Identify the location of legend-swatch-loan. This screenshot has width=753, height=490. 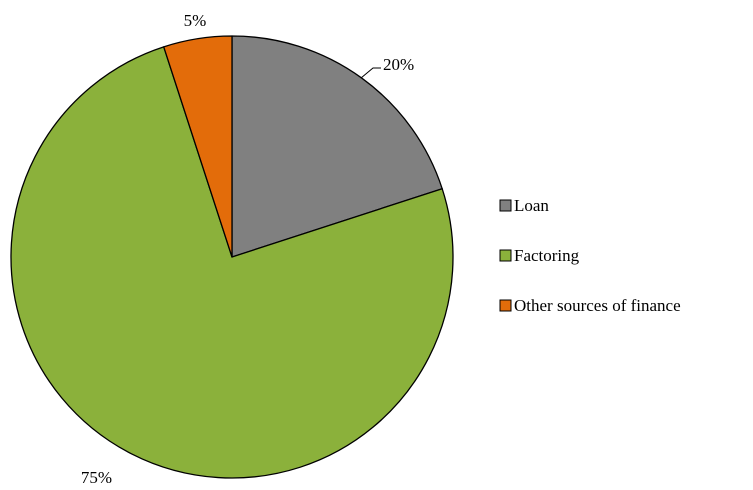
(505, 205).